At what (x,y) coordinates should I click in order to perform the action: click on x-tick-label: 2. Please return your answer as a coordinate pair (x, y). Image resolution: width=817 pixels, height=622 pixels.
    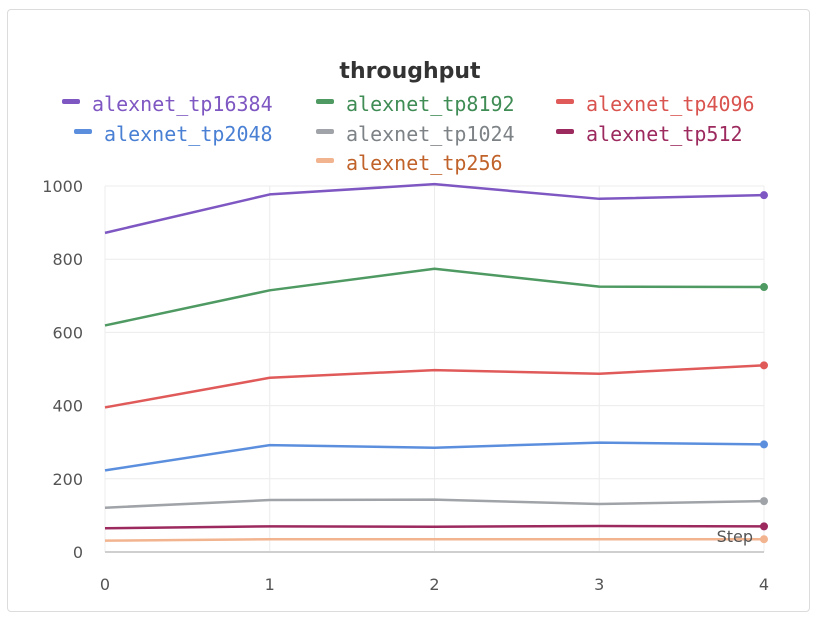
    Looking at the image, I should click on (434, 584).